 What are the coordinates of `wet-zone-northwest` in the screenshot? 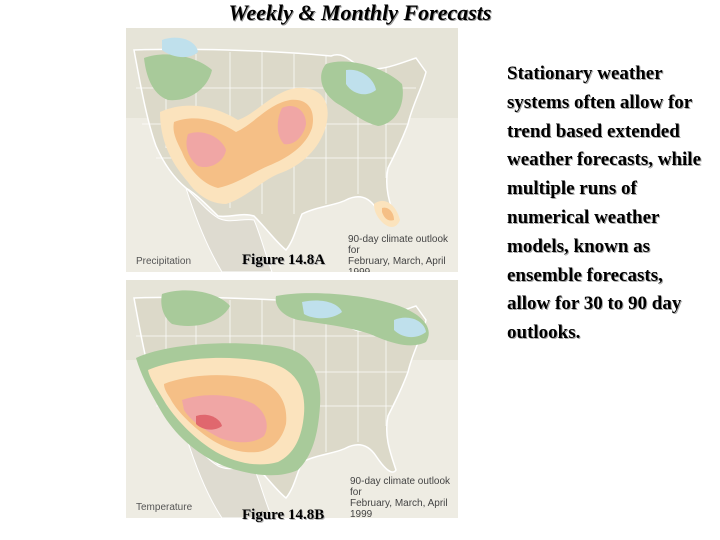 It's located at (178, 77).